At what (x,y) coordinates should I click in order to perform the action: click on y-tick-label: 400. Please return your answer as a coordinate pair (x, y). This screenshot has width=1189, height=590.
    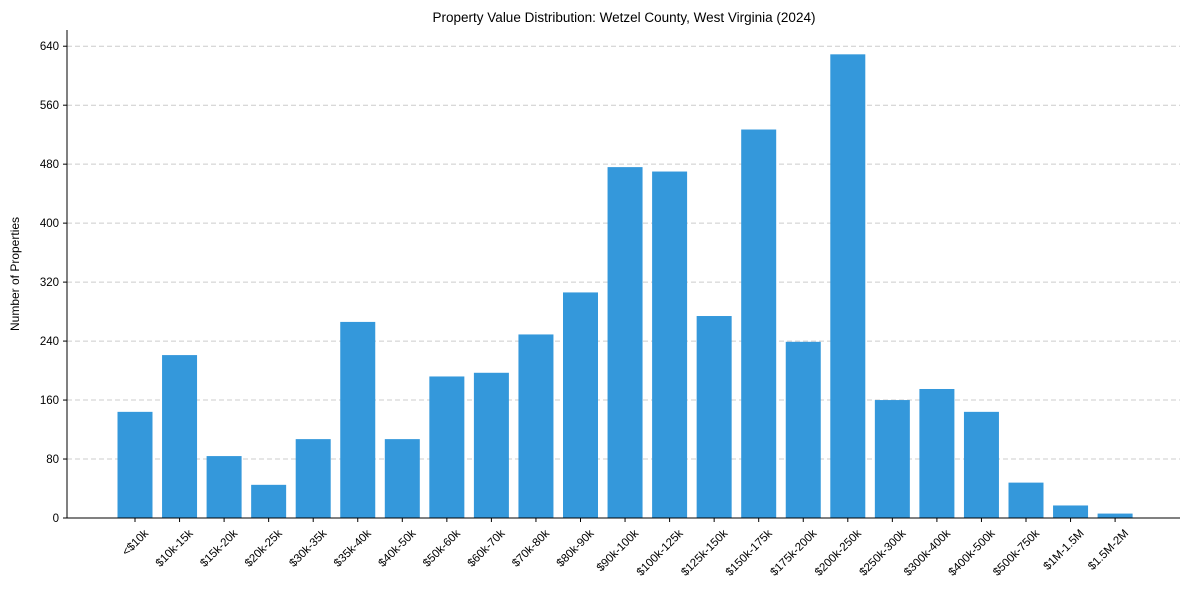
    Looking at the image, I should click on (49, 224).